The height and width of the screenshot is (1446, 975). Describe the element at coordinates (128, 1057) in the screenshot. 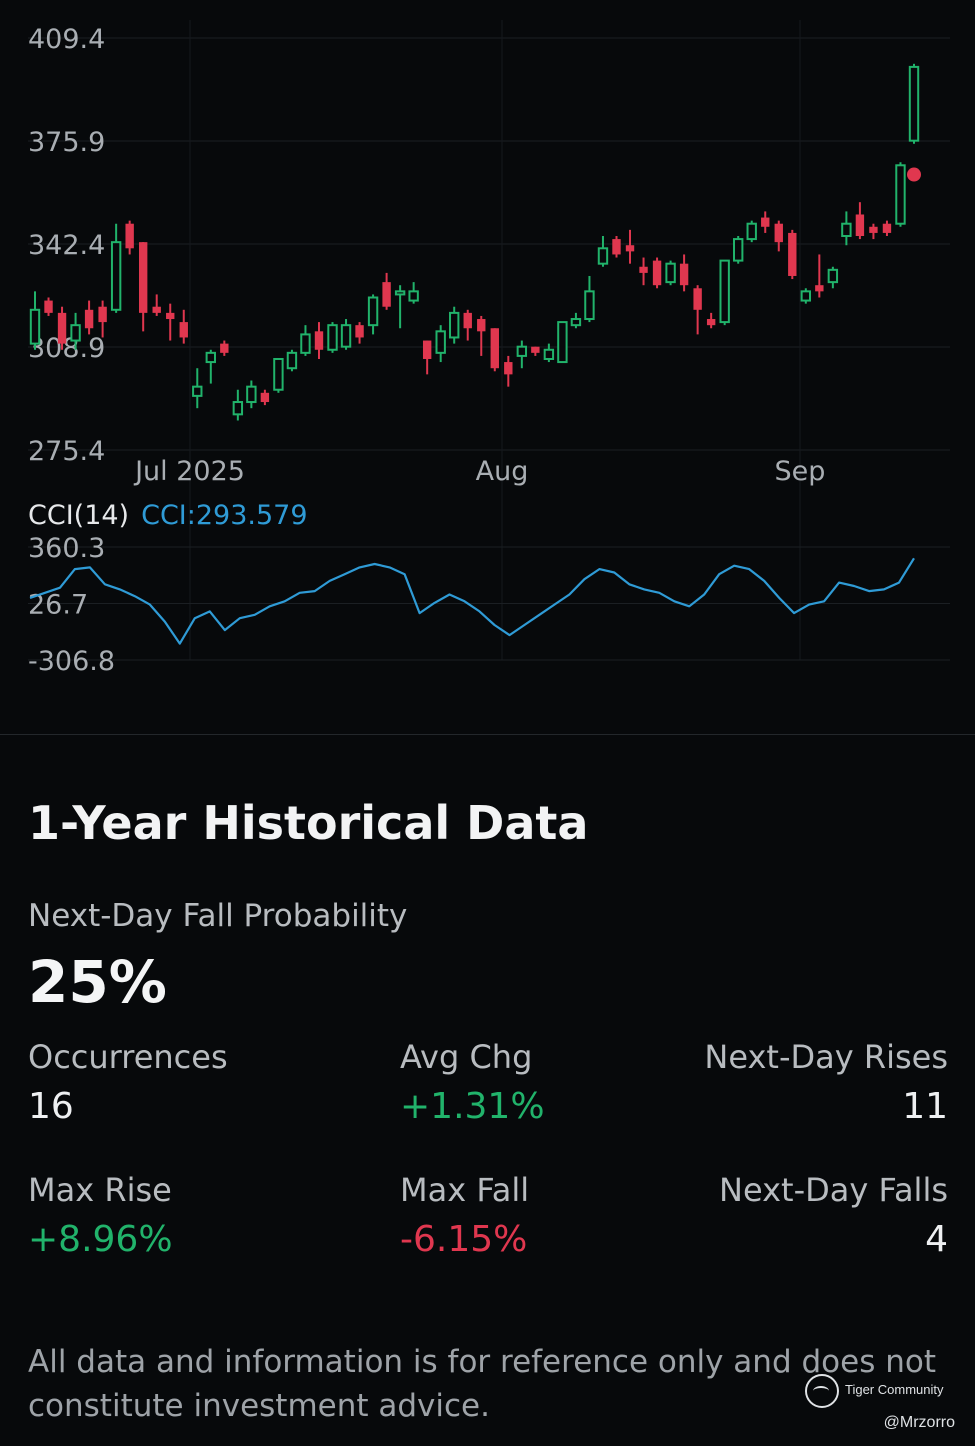

I see `stat-label: Occurrences` at that location.